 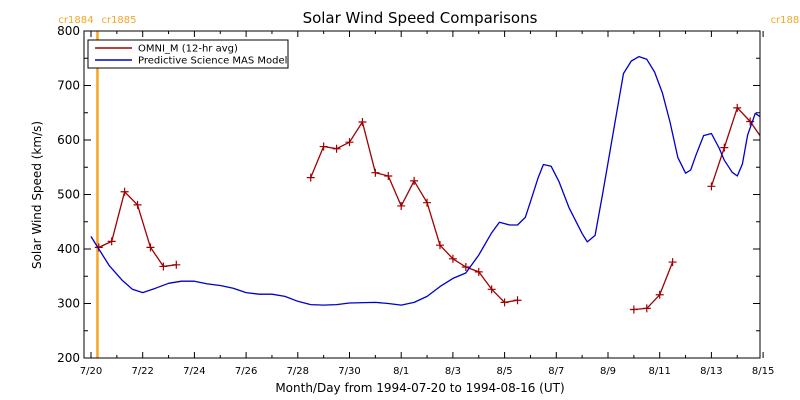 I want to click on x-tick-label: 7/26, so click(x=246, y=371).